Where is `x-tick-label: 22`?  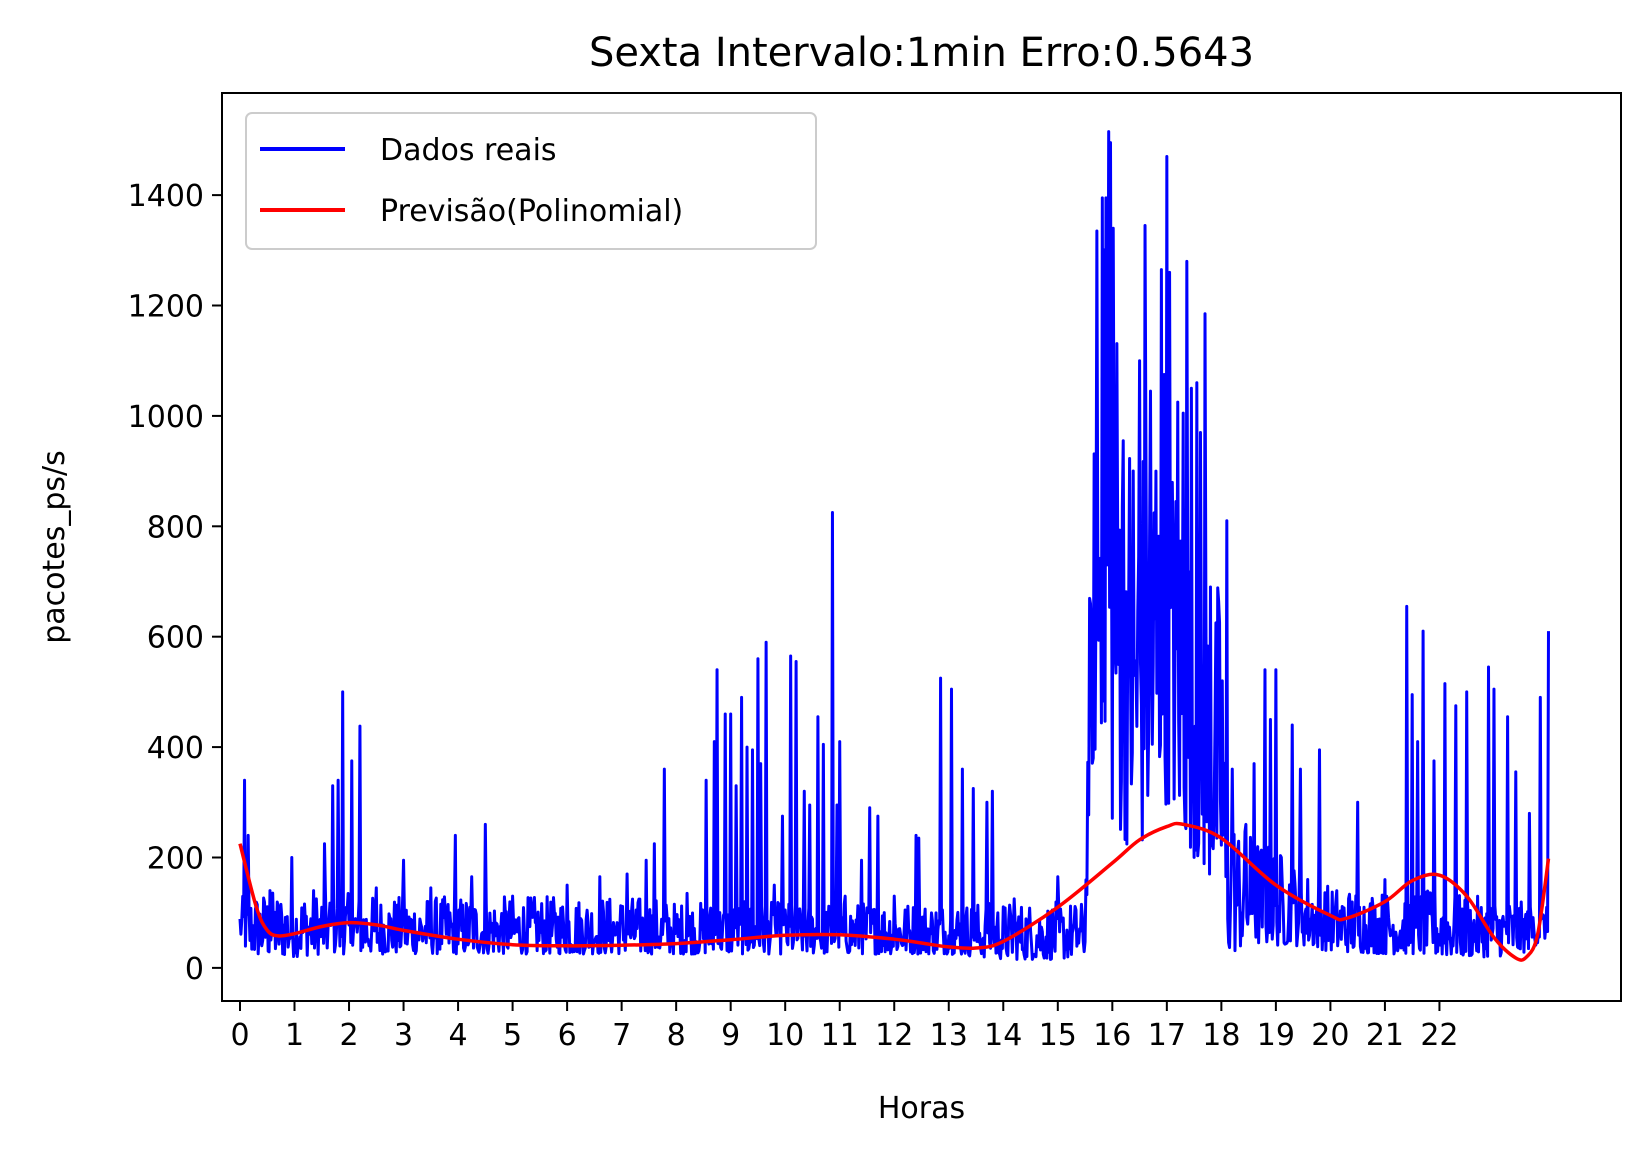 x-tick-label: 22 is located at coordinates (1439, 1035).